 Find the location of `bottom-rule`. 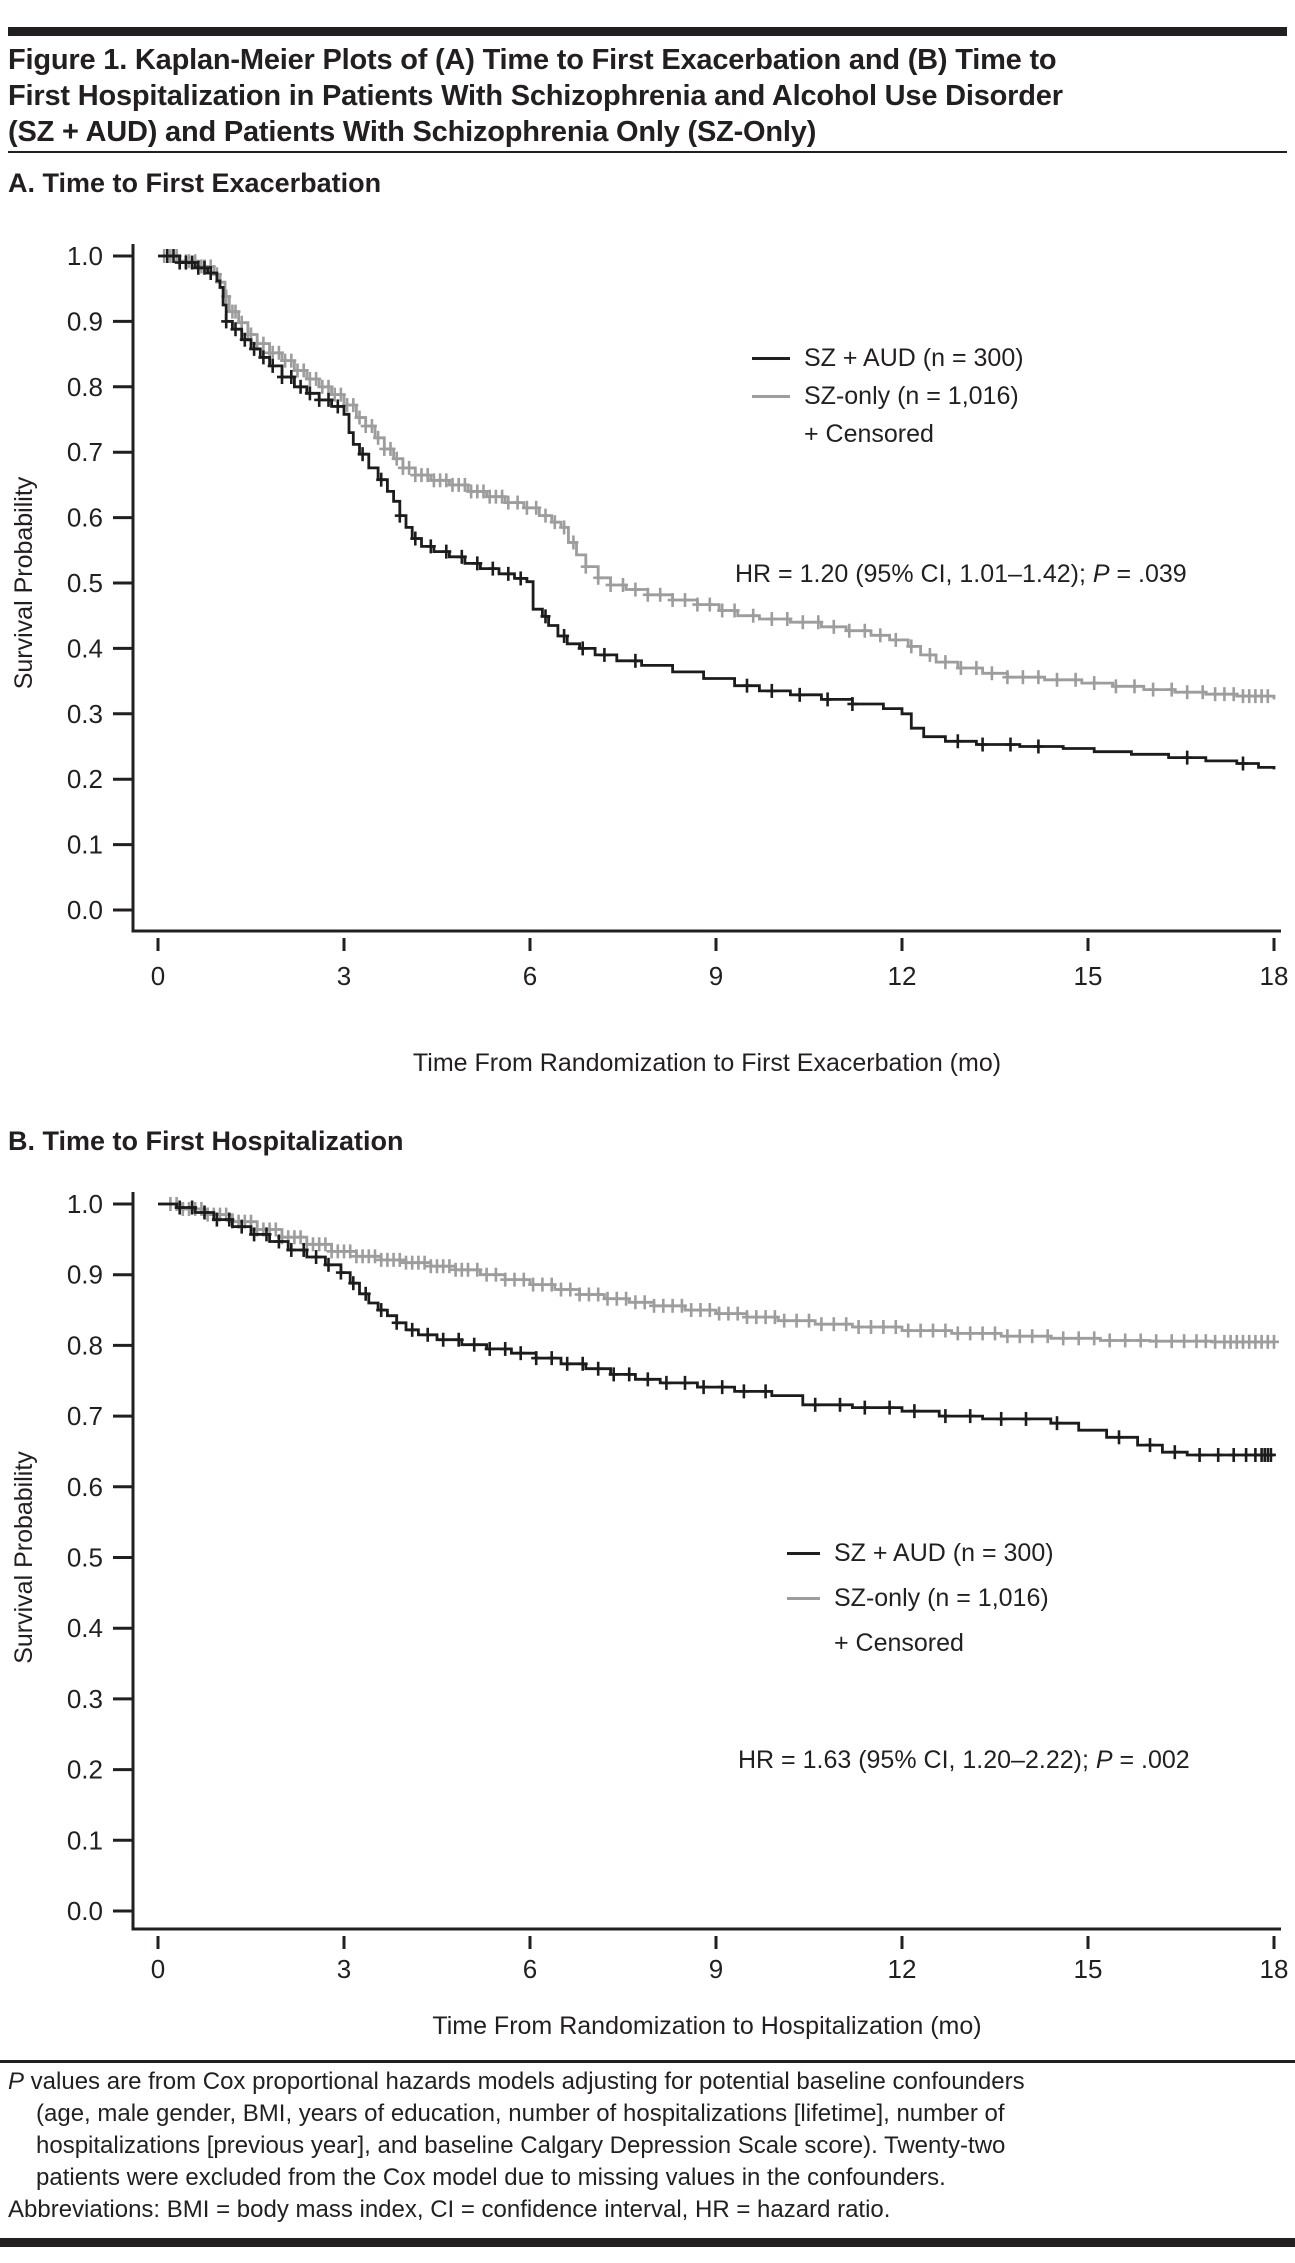

bottom-rule is located at coordinates (647, 2242).